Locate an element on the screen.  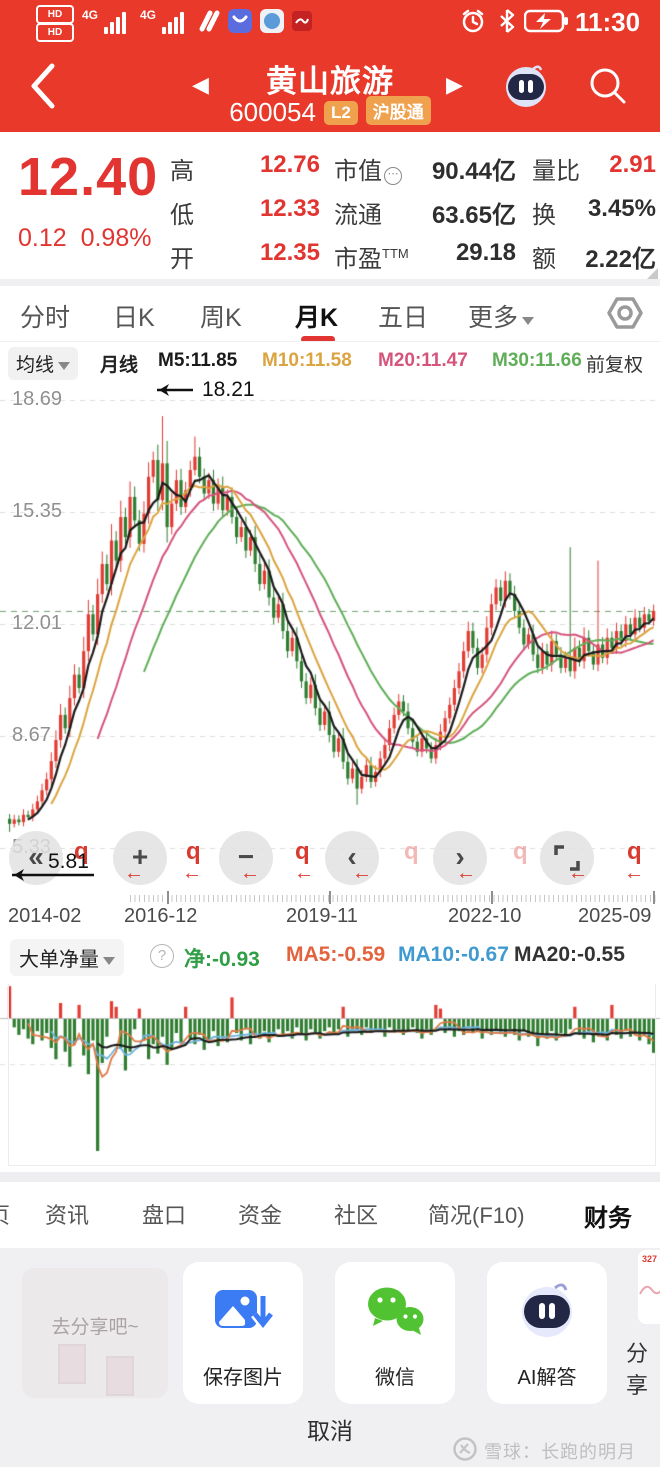
ma30-value: M30:11.66 is located at coordinates (537, 360).